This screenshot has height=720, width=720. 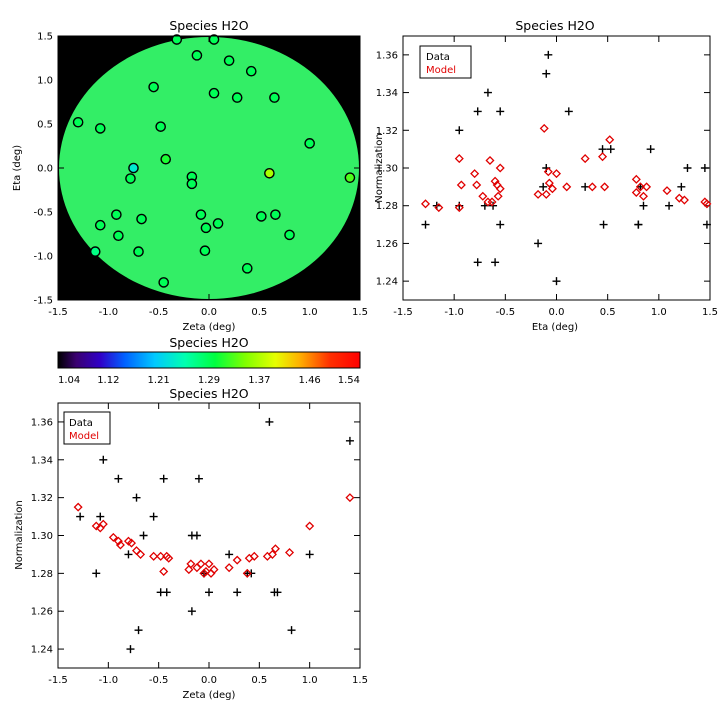 I want to click on eta-y-tick-label: 1.28, so click(x=387, y=206).